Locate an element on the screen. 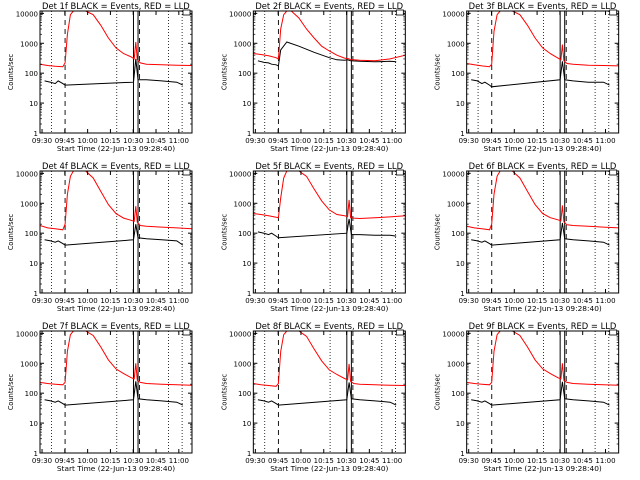  panel-title: Det 8f BLACK = Events, RED = LLD is located at coordinates (329, 326).